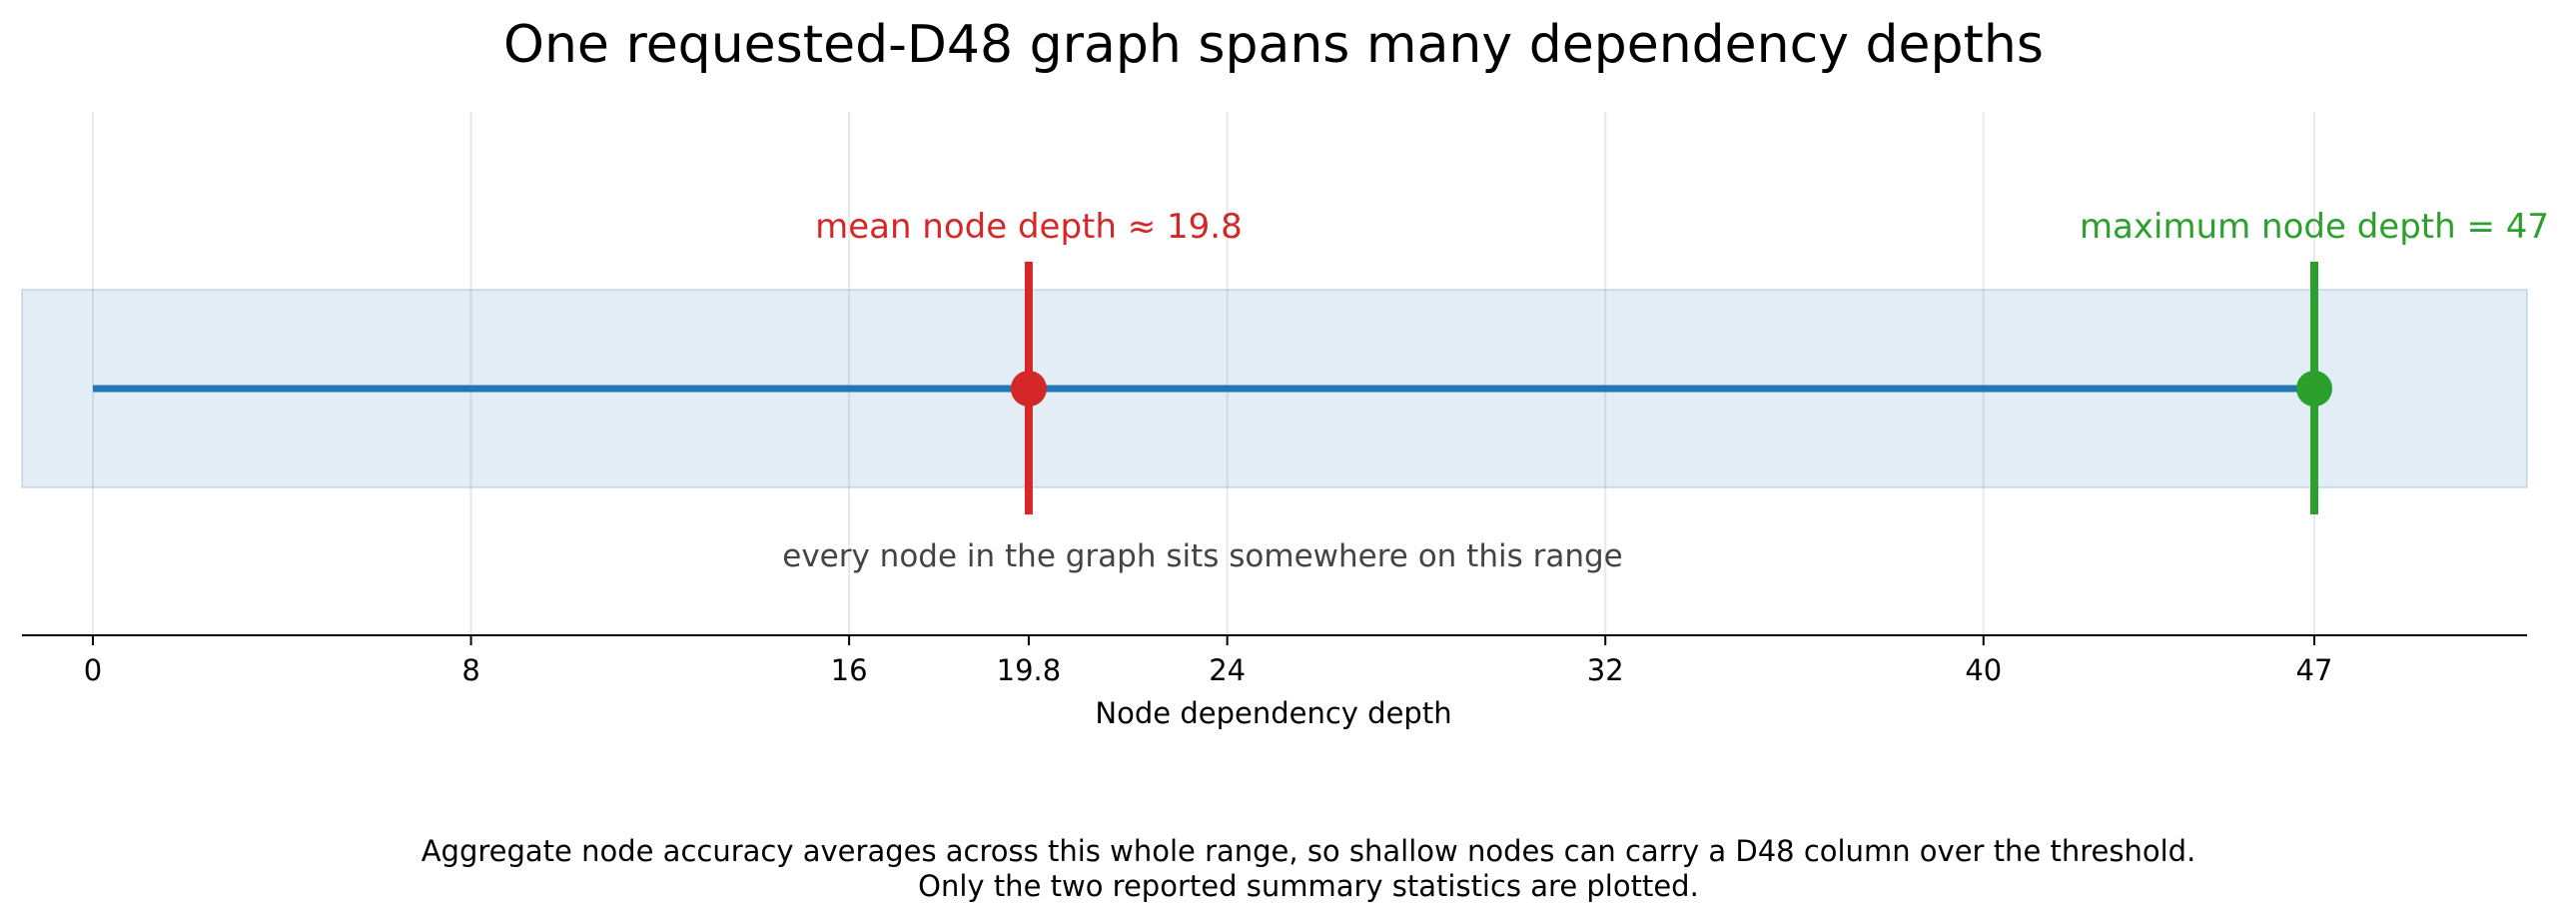  Describe the element at coordinates (1029, 389) in the screenshot. I see `mean-node-depth-point` at that location.